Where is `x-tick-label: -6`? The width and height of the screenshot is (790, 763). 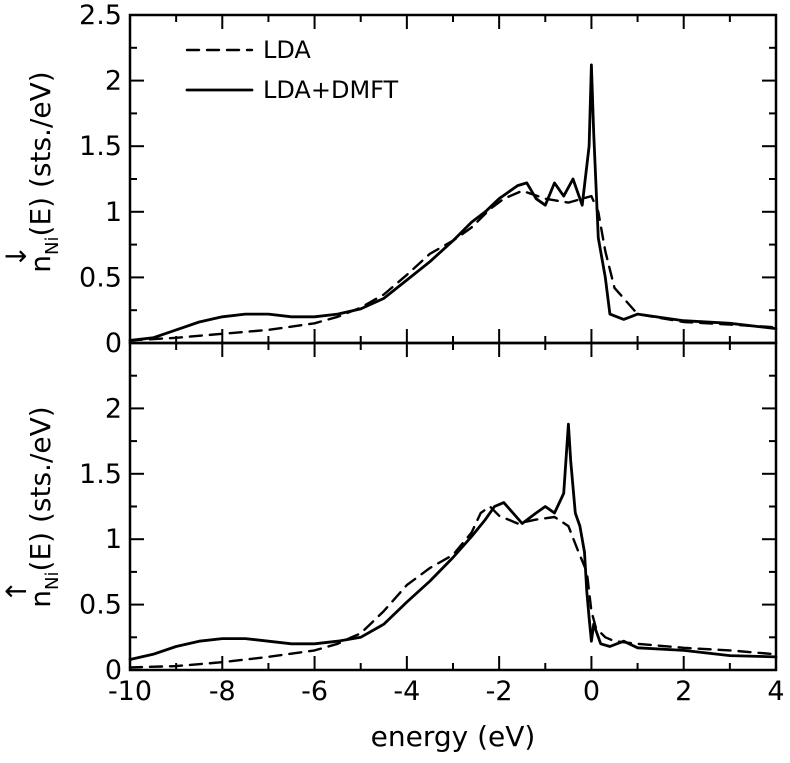
x-tick-label: -6 is located at coordinates (314, 691).